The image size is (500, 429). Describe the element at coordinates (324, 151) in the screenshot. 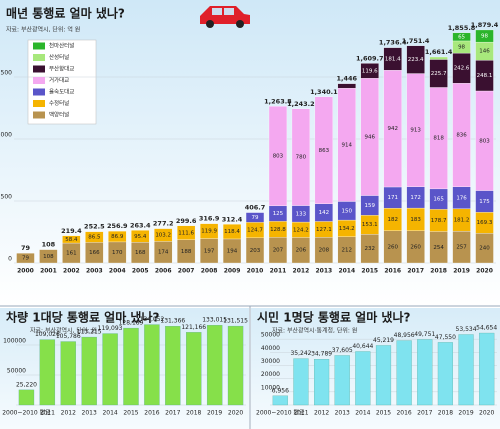

I see `segment-label: 863` at that location.